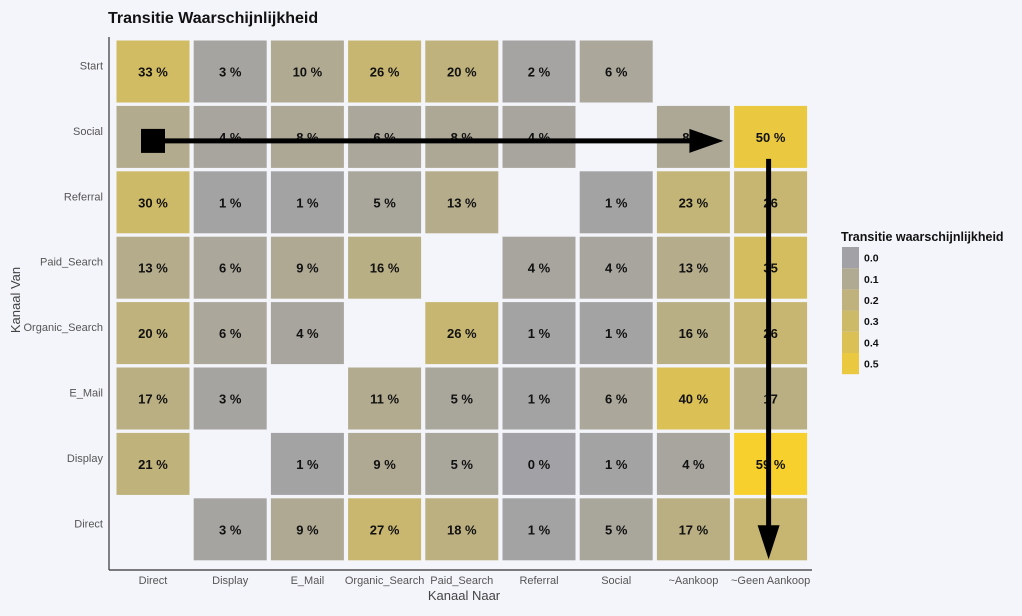 Image resolution: width=1022 pixels, height=616 pixels. I want to click on x-tick-label: E_Mail, so click(308, 581).